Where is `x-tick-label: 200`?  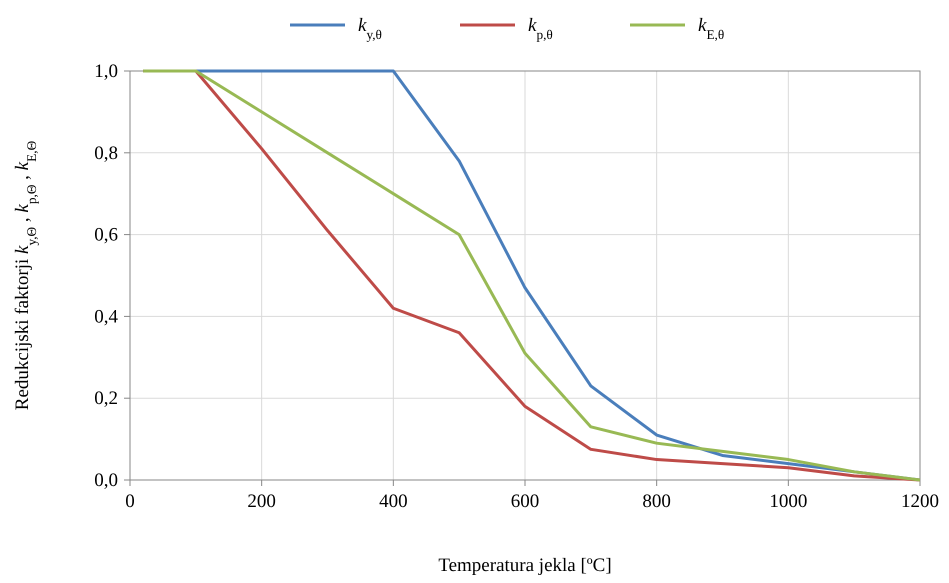 x-tick-label: 200 is located at coordinates (261, 501).